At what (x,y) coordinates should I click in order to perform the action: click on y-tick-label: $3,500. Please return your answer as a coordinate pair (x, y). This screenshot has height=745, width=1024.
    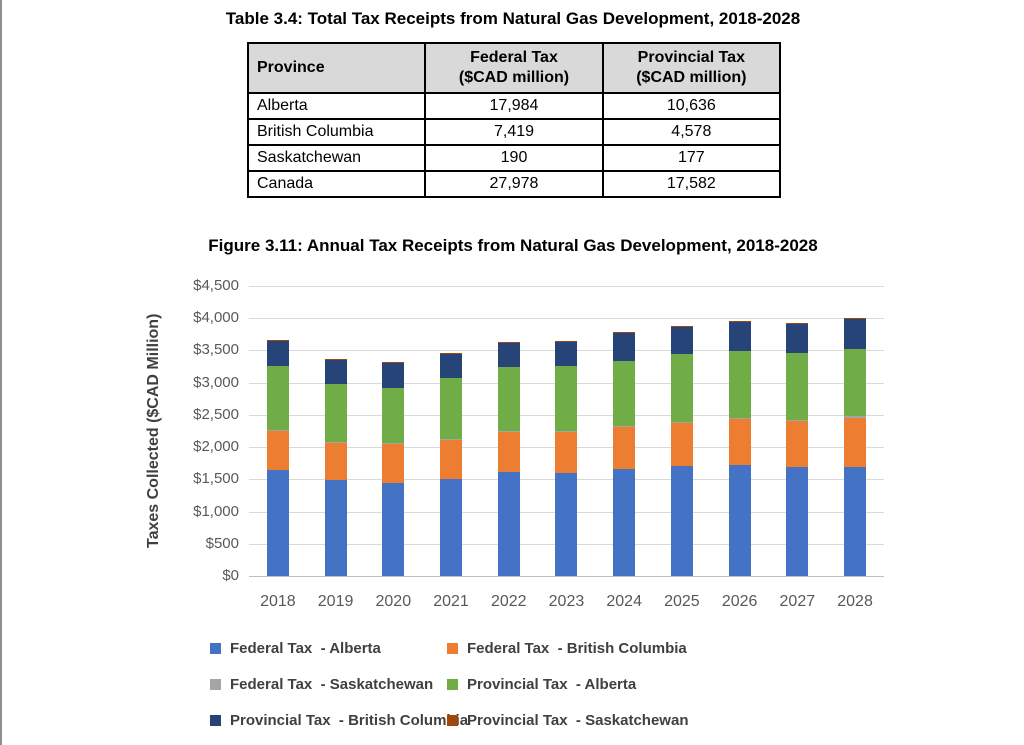
    Looking at the image, I should click on (216, 350).